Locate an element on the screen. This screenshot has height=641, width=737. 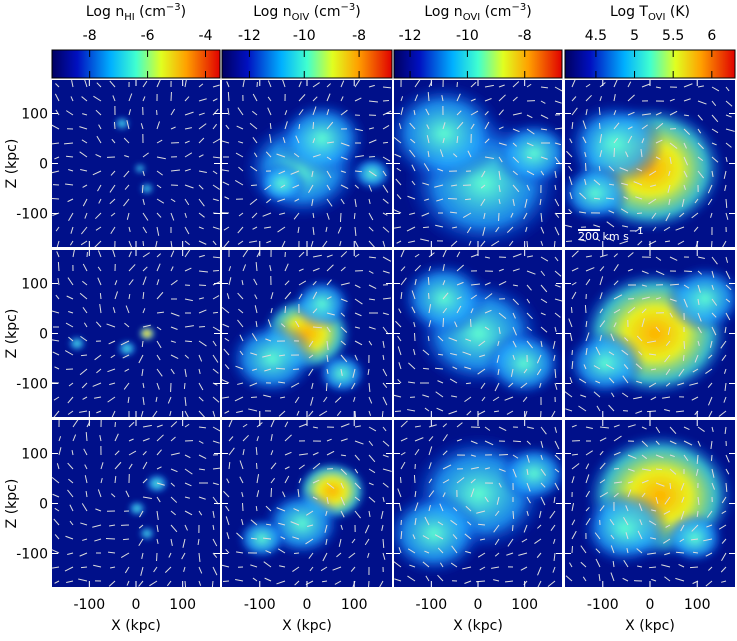
panel-map is located at coordinates (136, 333).